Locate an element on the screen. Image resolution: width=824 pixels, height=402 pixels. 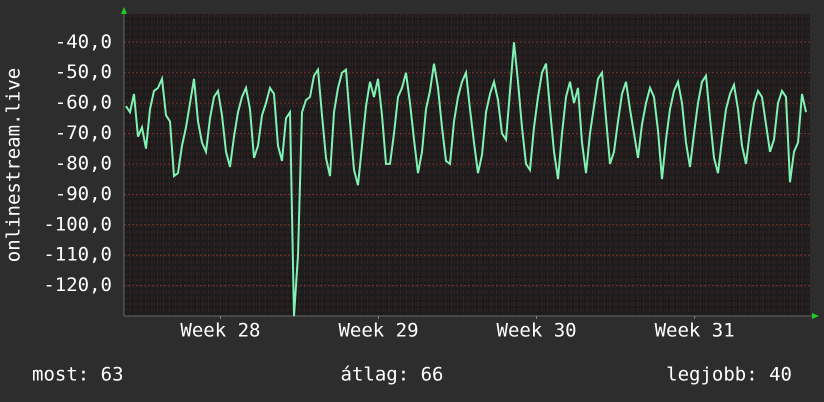
legend-item: átlag: 66 is located at coordinates (392, 375).